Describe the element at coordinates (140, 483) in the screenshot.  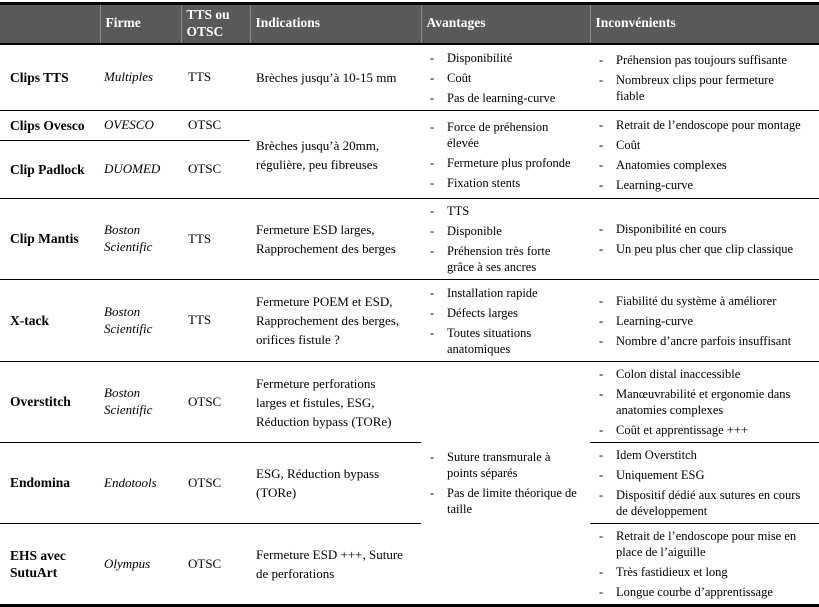
I see `firme-cell: Endotools` at that location.